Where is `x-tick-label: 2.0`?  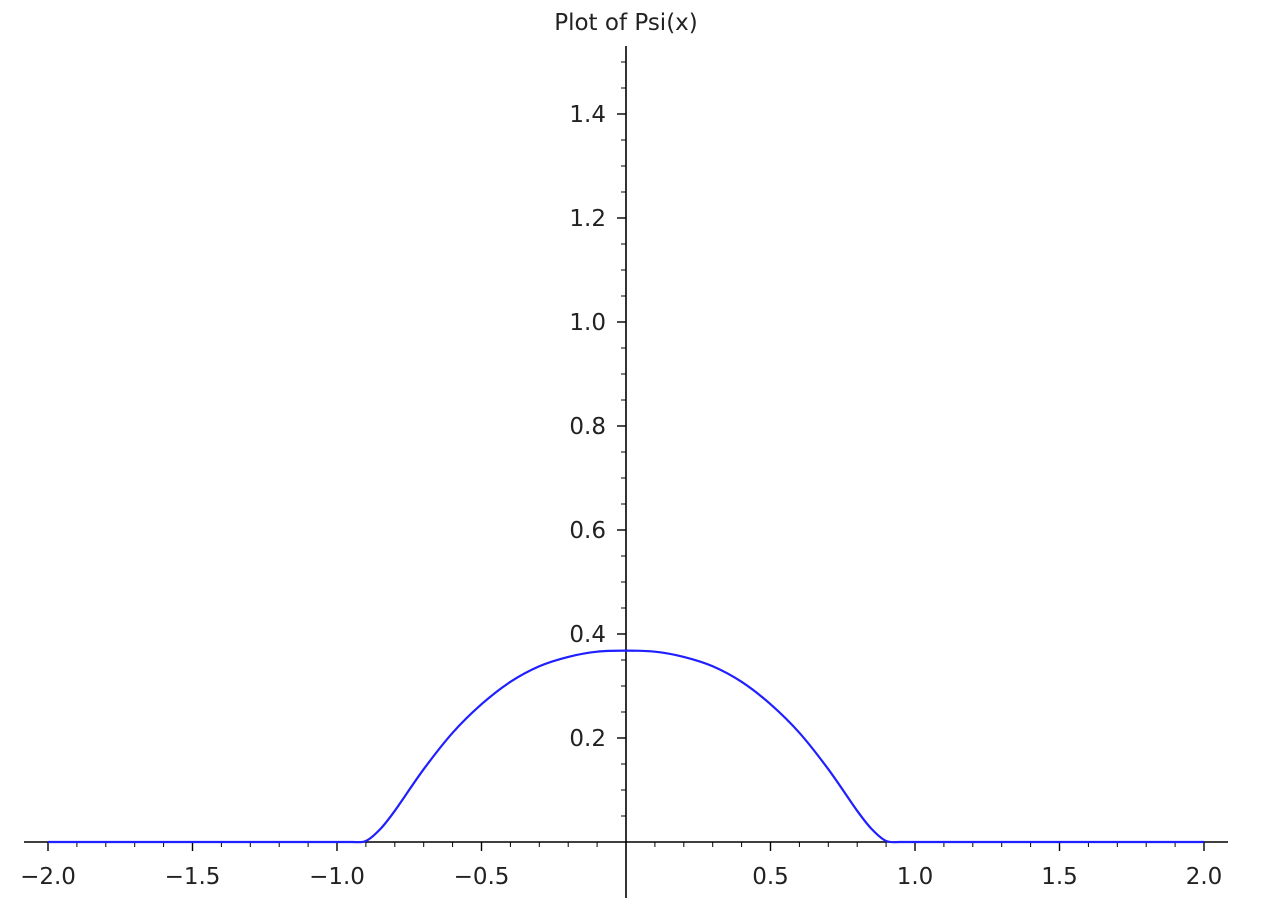
x-tick-label: 2.0 is located at coordinates (1204, 877).